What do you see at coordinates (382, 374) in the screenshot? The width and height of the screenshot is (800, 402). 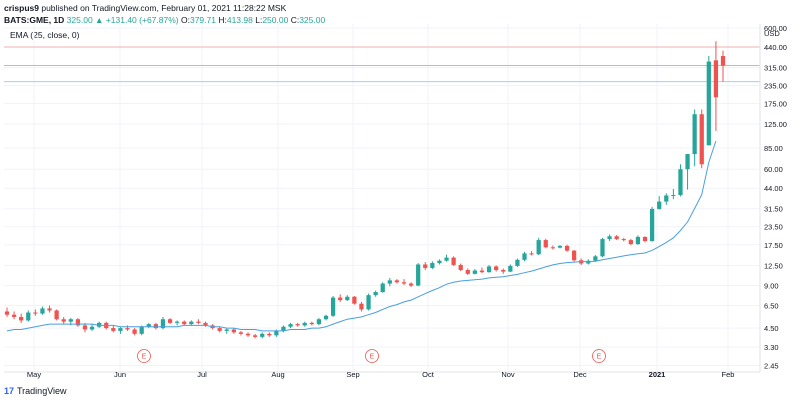 I see `time-axis: May Jun Jul Aug Sep Oct Nov Dec 2021 Feb` at bounding box center [382, 374].